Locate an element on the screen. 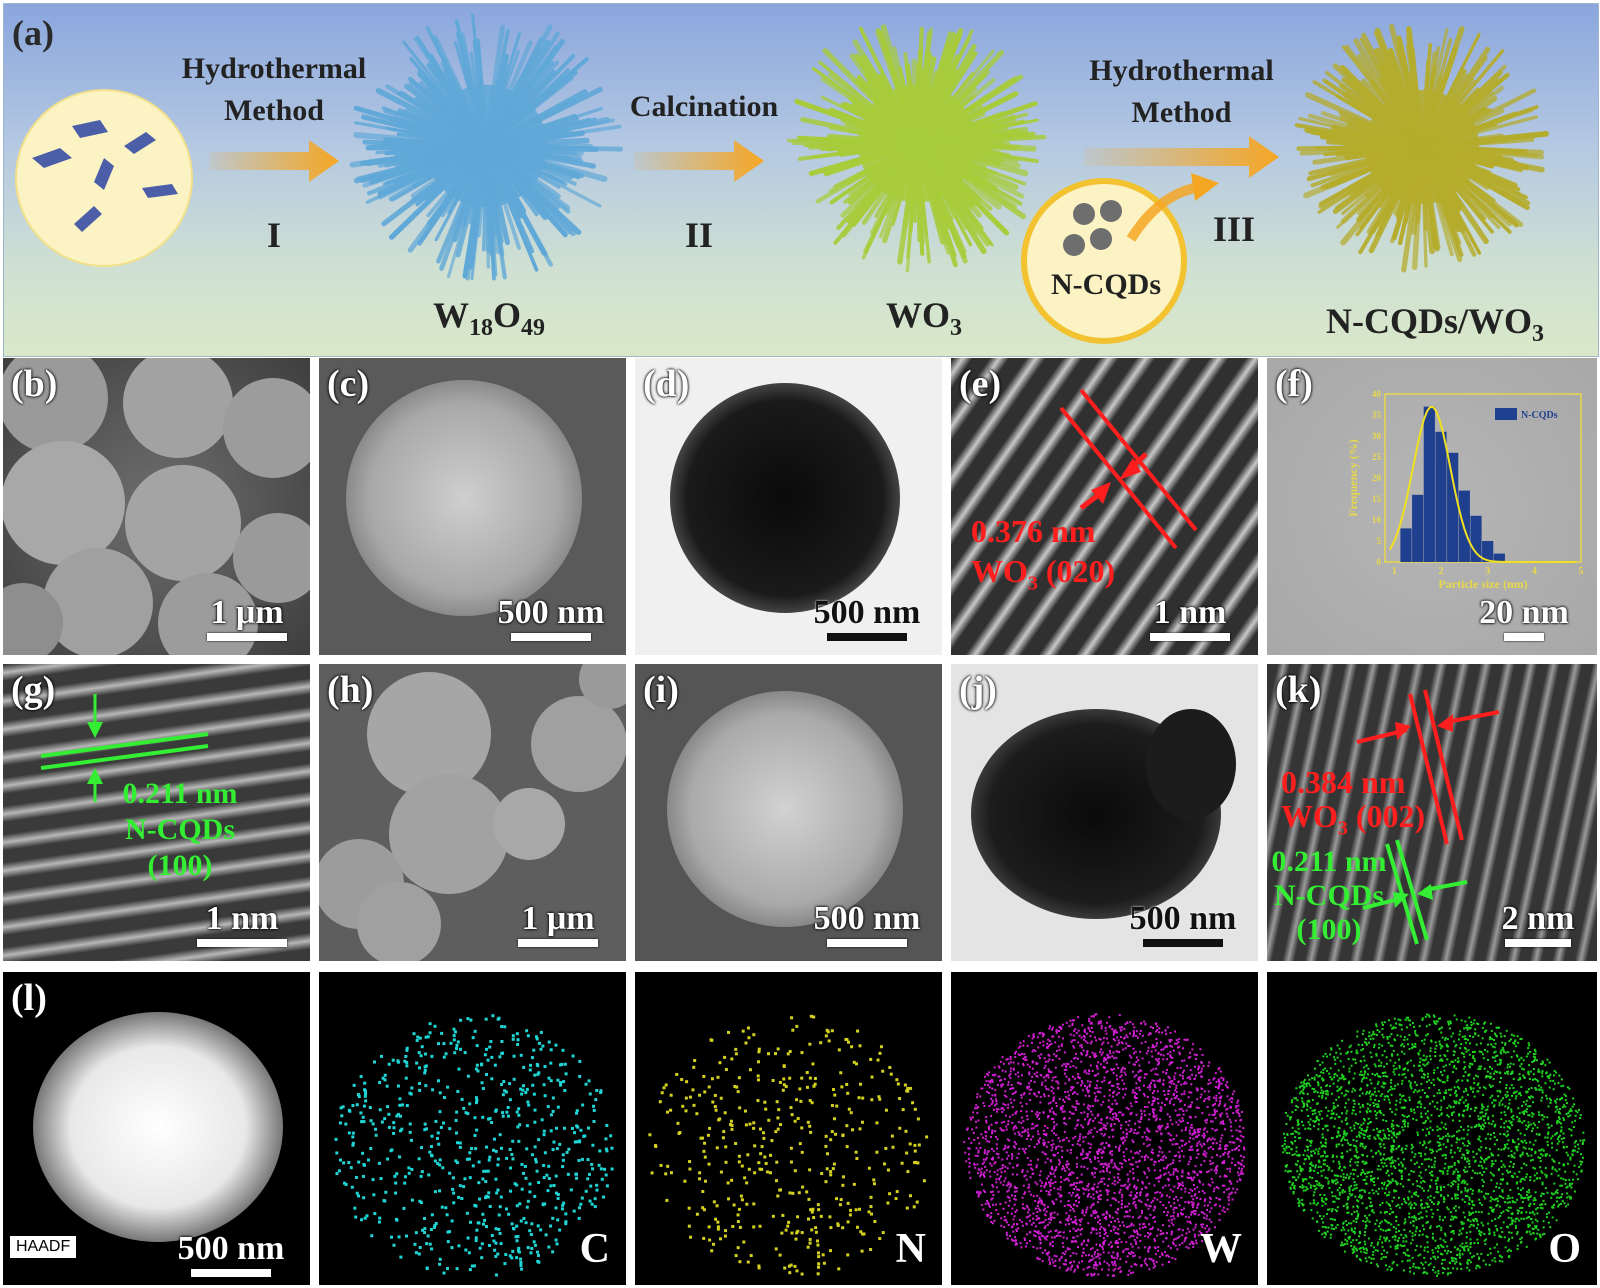 The height and width of the screenshot is (1288, 1600). spacing-g: 0.211 nm is located at coordinates (180, 793).